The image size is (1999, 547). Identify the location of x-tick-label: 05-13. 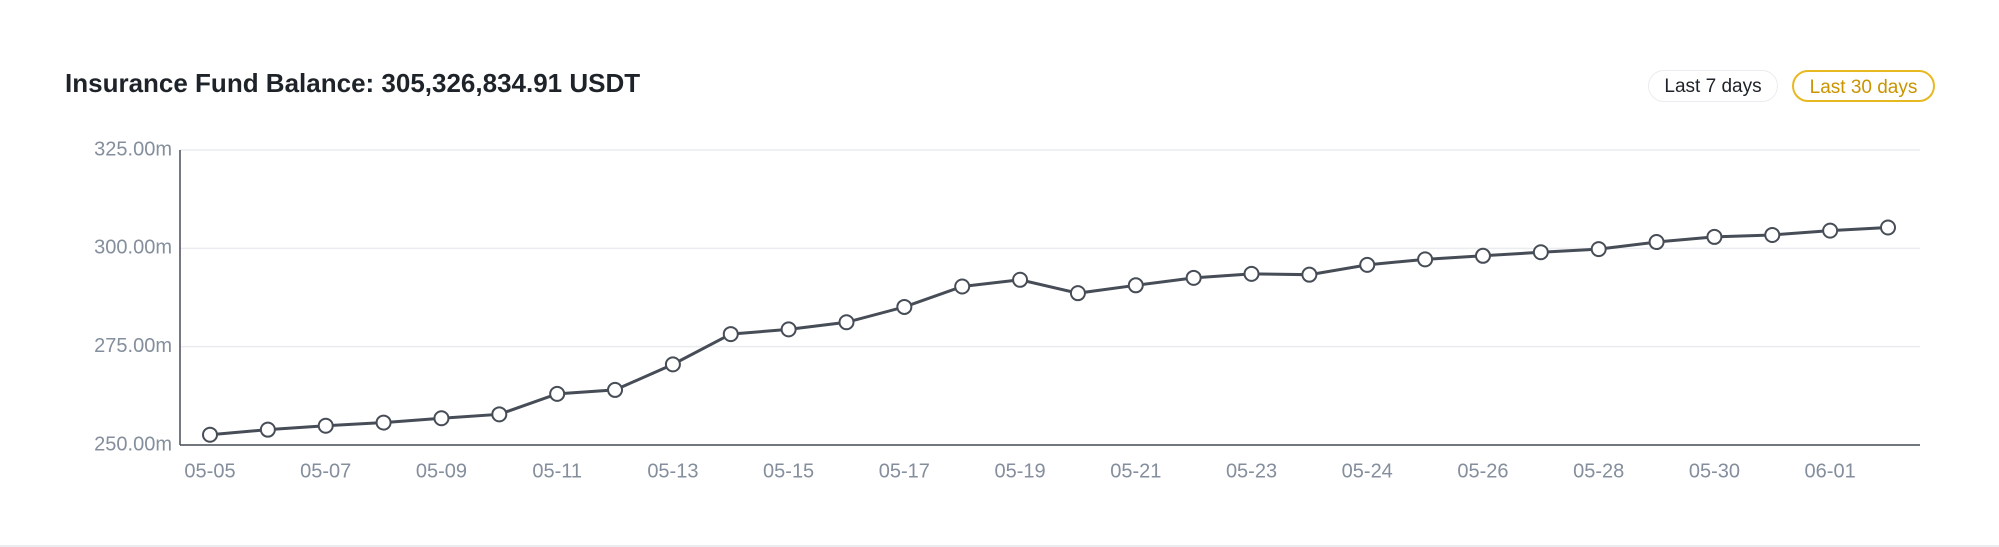
(672, 471).